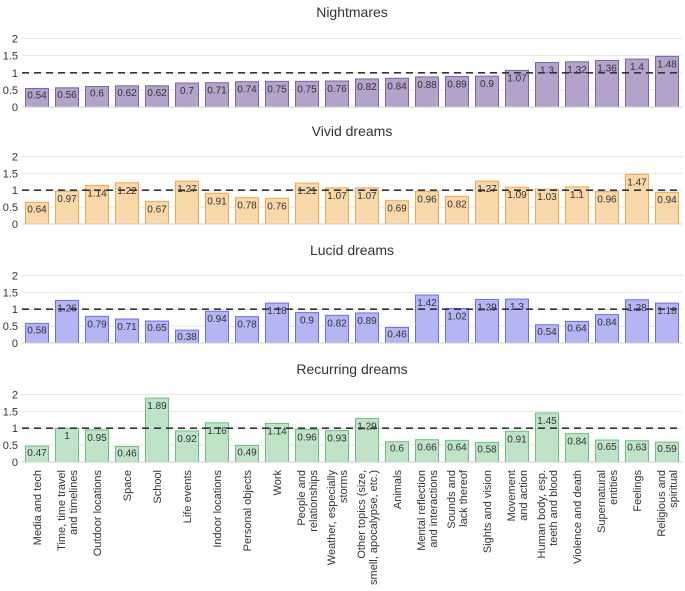 This screenshot has width=685, height=591. What do you see at coordinates (37, 96) in the screenshot?
I see `data-label: 0.54` at bounding box center [37, 96].